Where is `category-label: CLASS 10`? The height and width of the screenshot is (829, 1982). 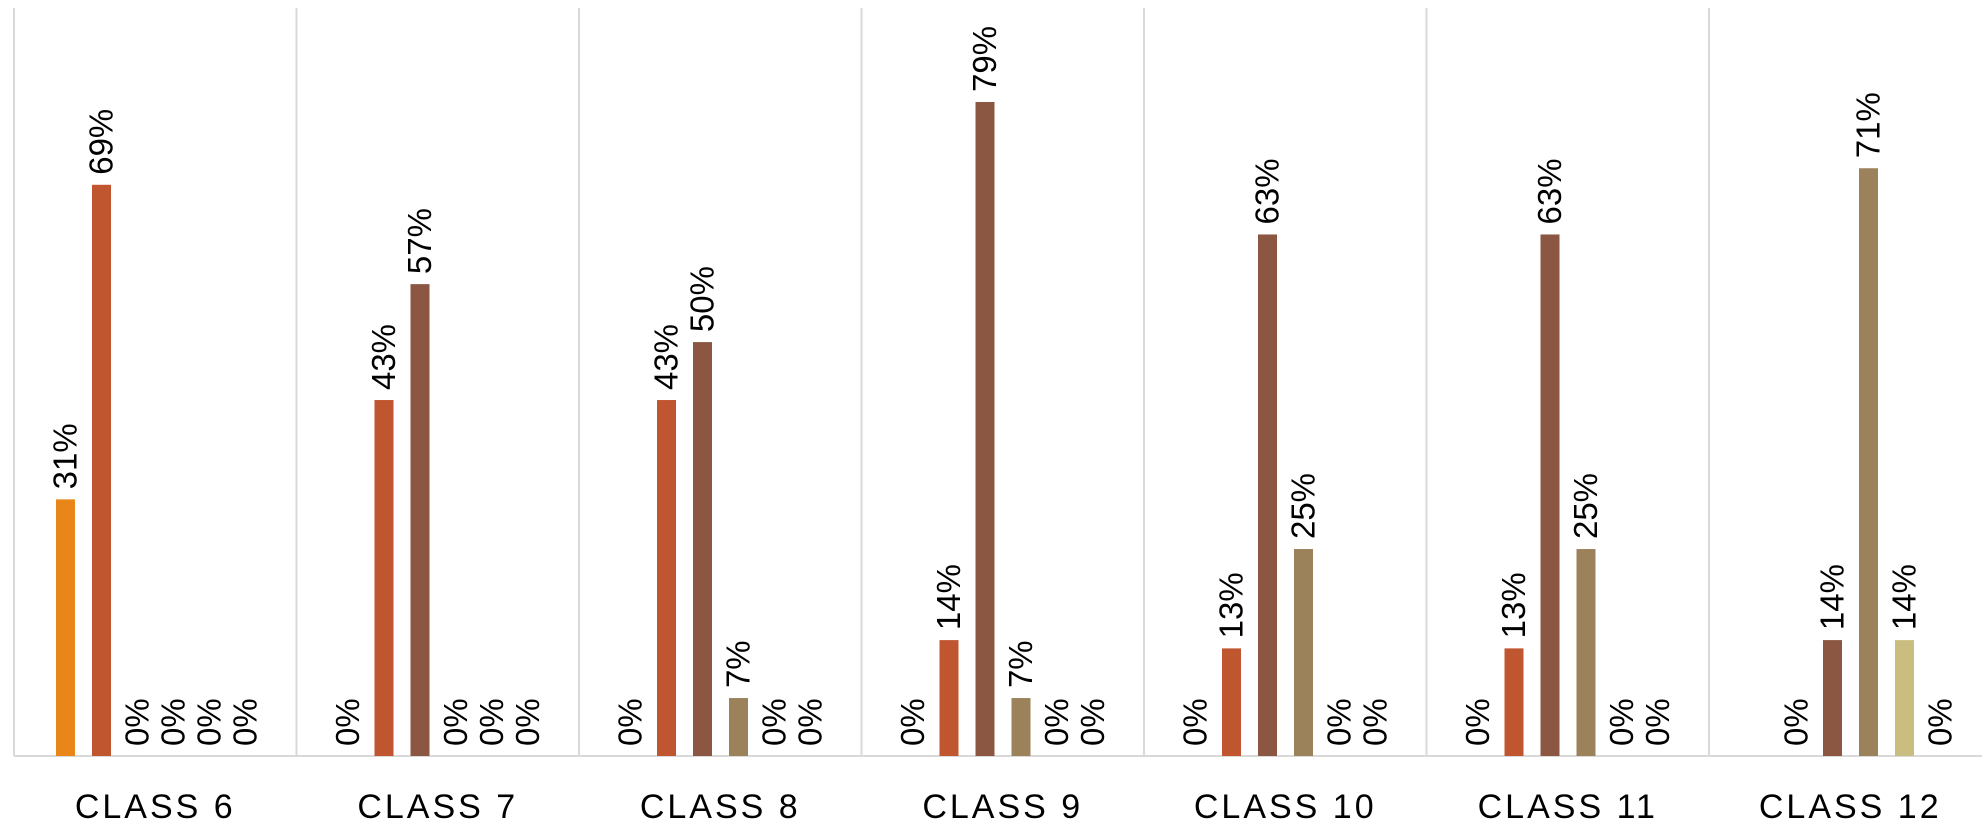 category-label: CLASS 10 is located at coordinates (1285, 806).